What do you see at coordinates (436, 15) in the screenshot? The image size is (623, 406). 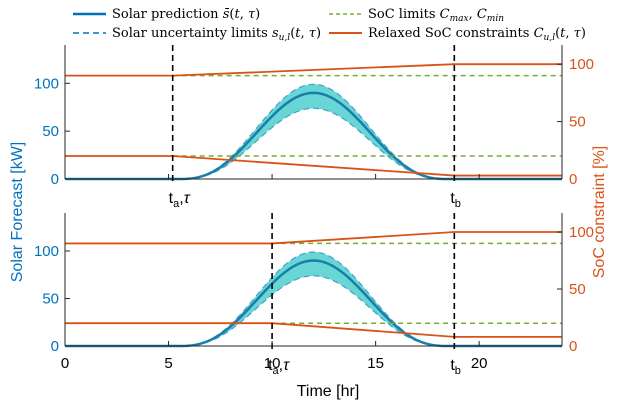 I see `legend-label-soc-limits: SoC limits Cmax, Cmin` at bounding box center [436, 15].